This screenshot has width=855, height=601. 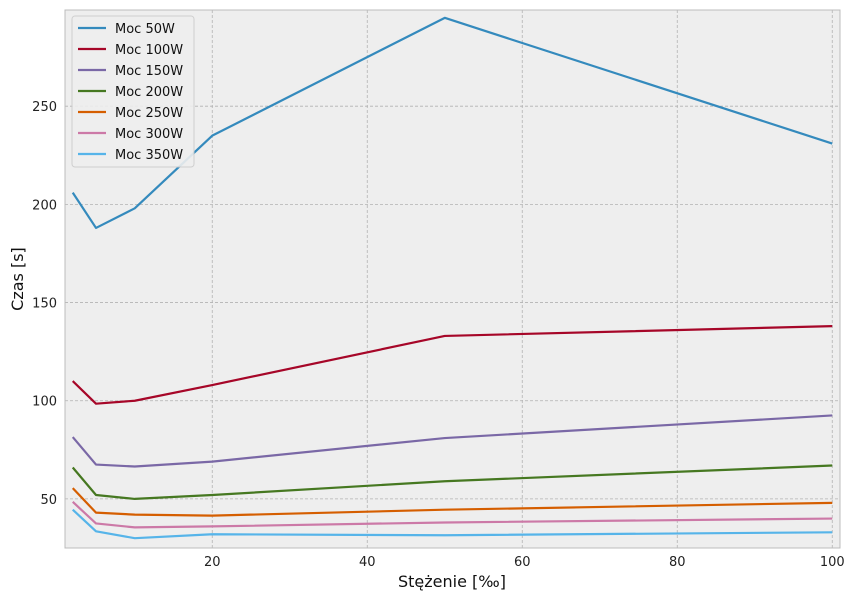 I want to click on y-tick-label: 200, so click(x=44, y=205).